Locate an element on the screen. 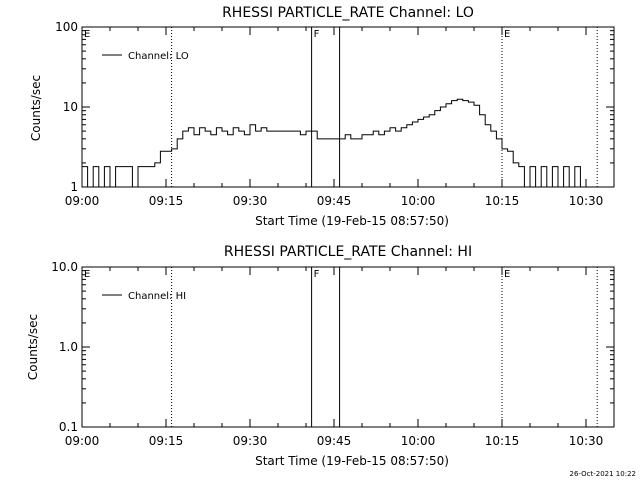  y-tick-label: 0.1 is located at coordinates (68, 427).